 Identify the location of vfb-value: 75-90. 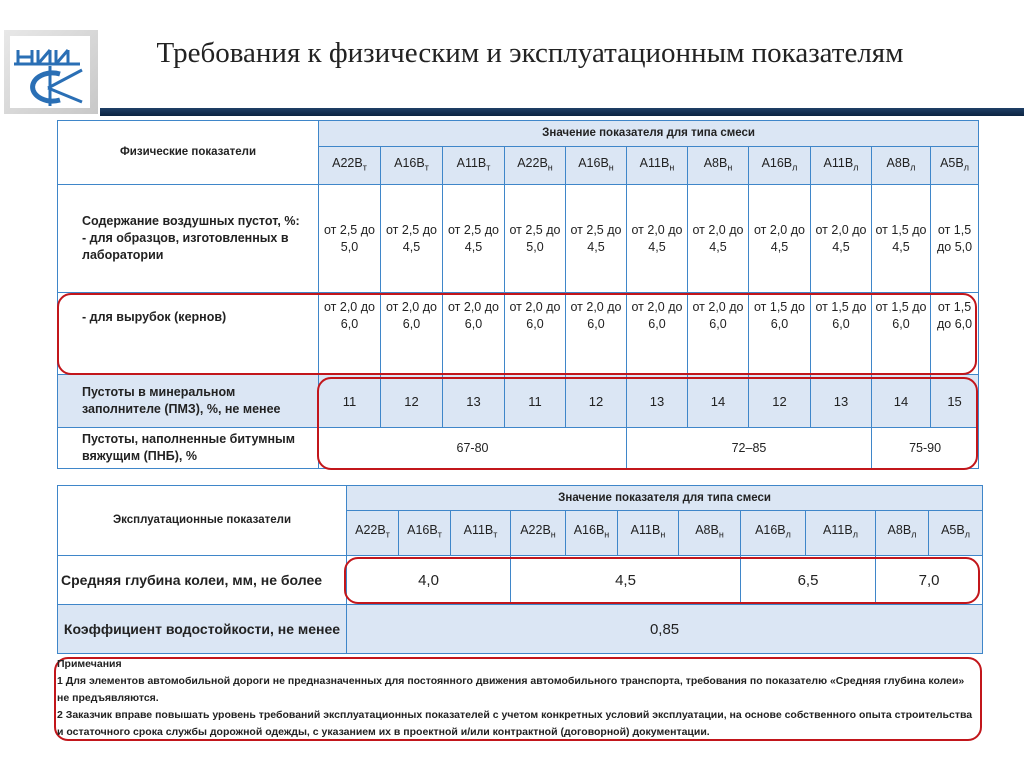
(925, 448).